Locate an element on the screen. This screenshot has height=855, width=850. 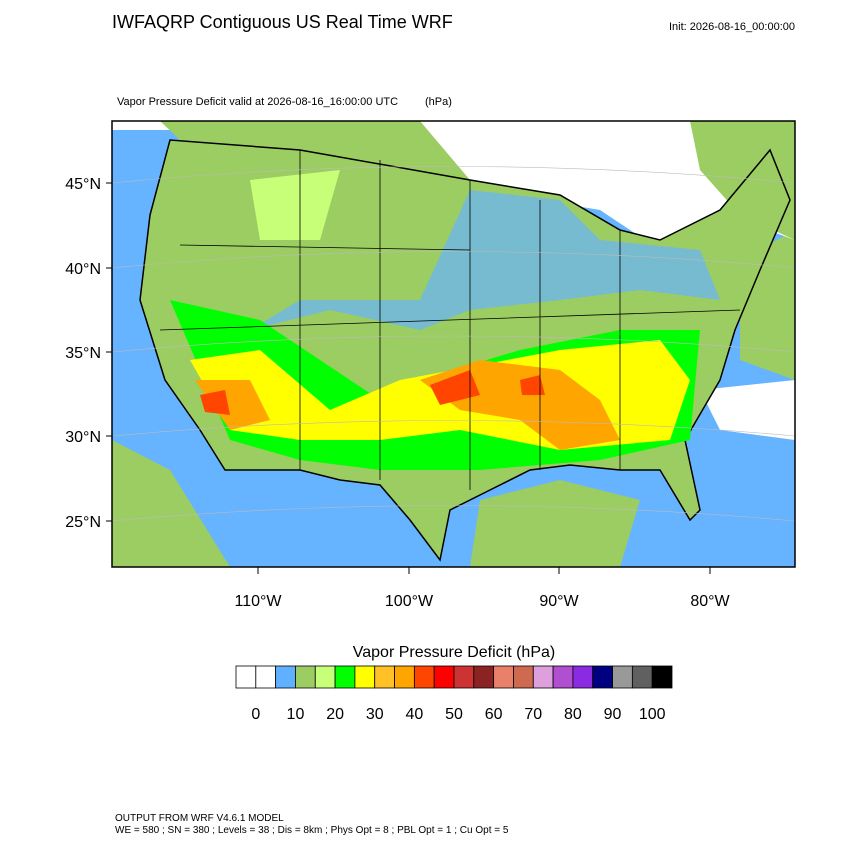
atlantic-patch is located at coordinates (747, 410).